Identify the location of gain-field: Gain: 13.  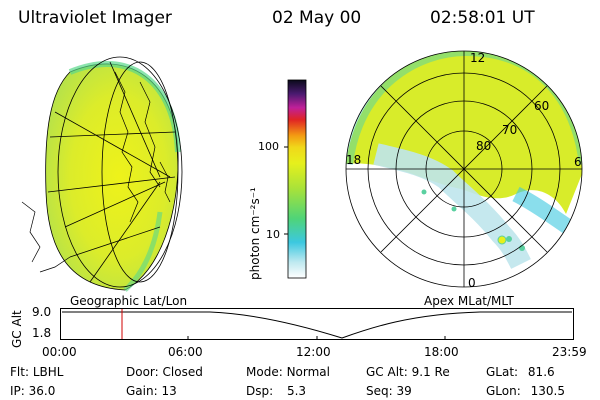
(151, 391).